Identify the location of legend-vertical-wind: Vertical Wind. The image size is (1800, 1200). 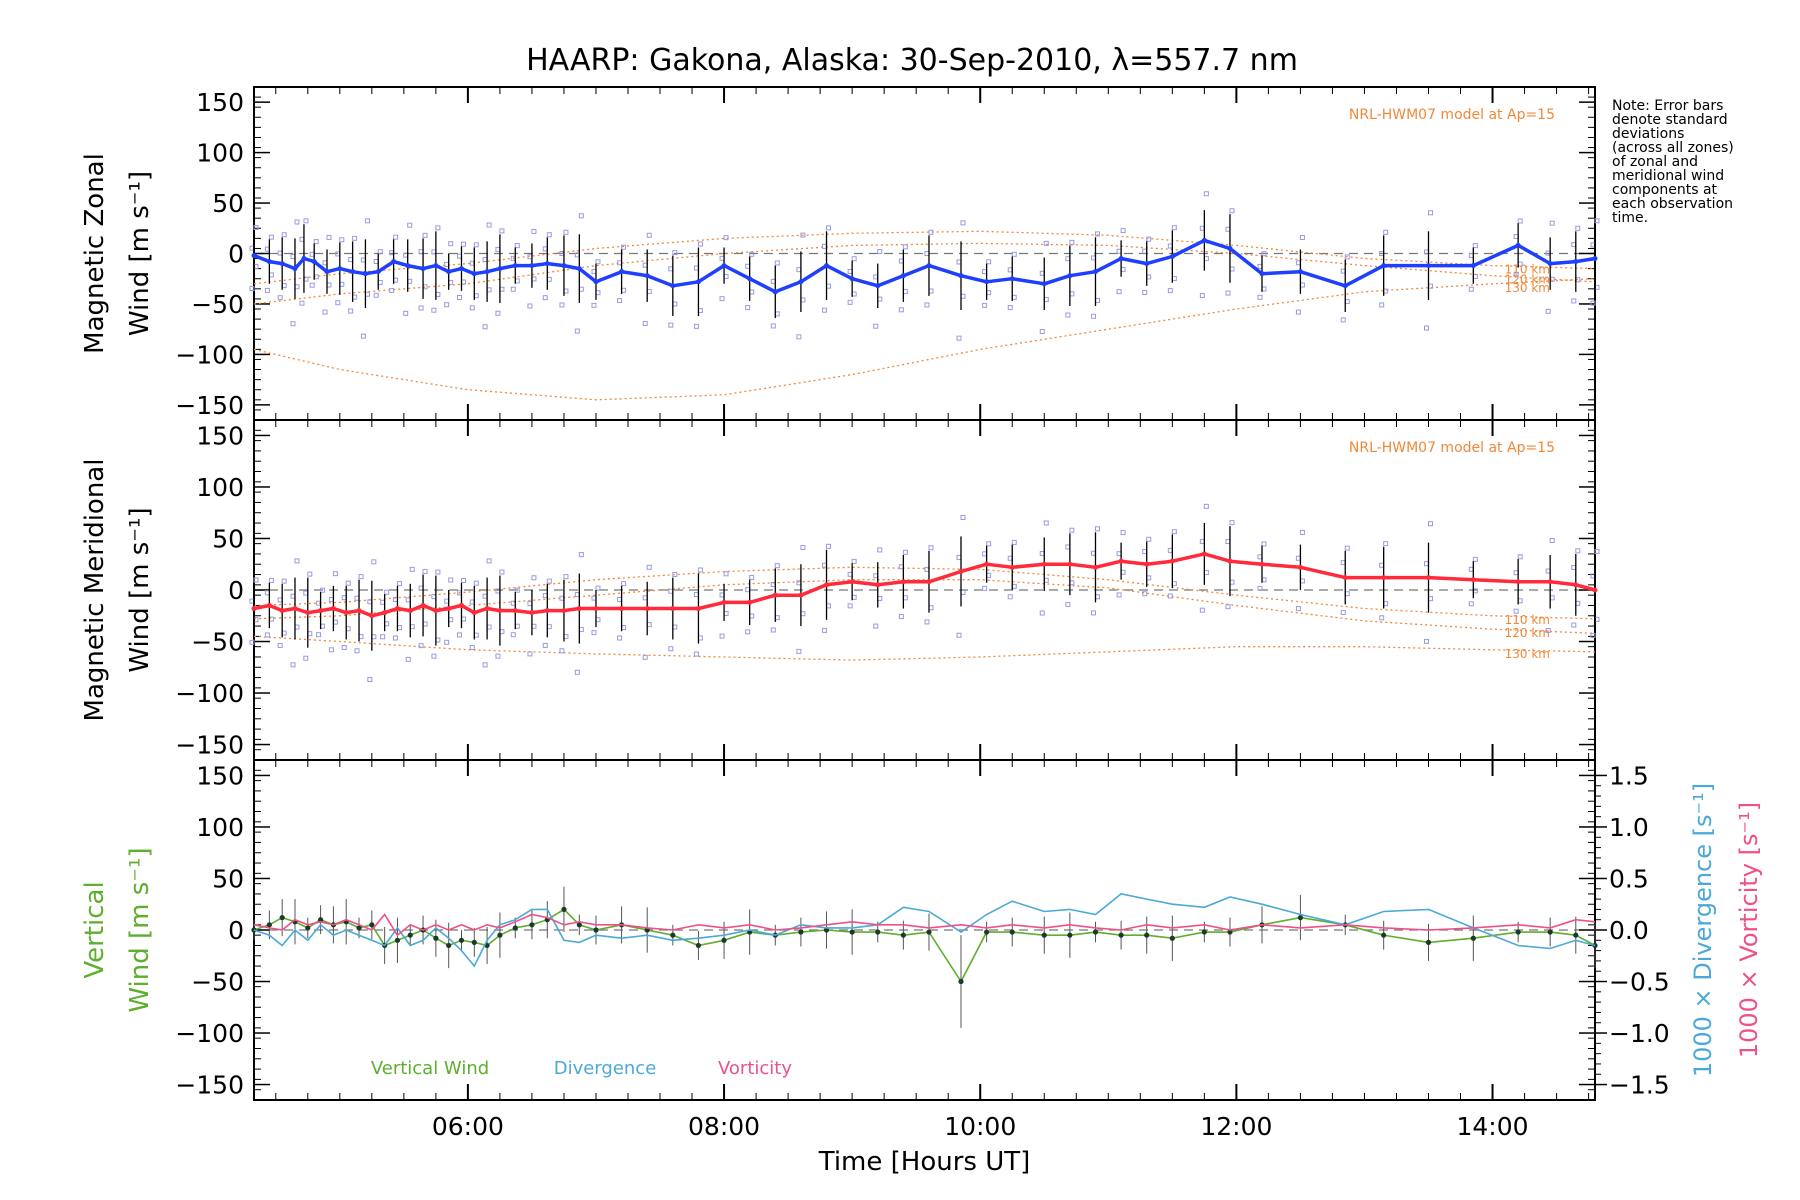
(430, 1068).